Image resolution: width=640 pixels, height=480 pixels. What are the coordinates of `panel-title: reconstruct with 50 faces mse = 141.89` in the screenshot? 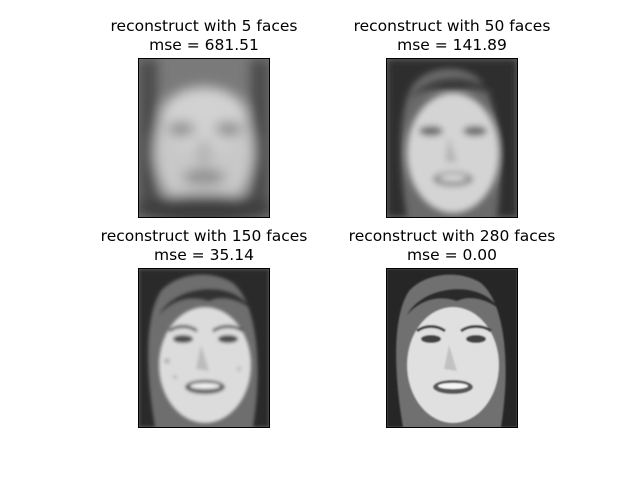 It's located at (452, 36).